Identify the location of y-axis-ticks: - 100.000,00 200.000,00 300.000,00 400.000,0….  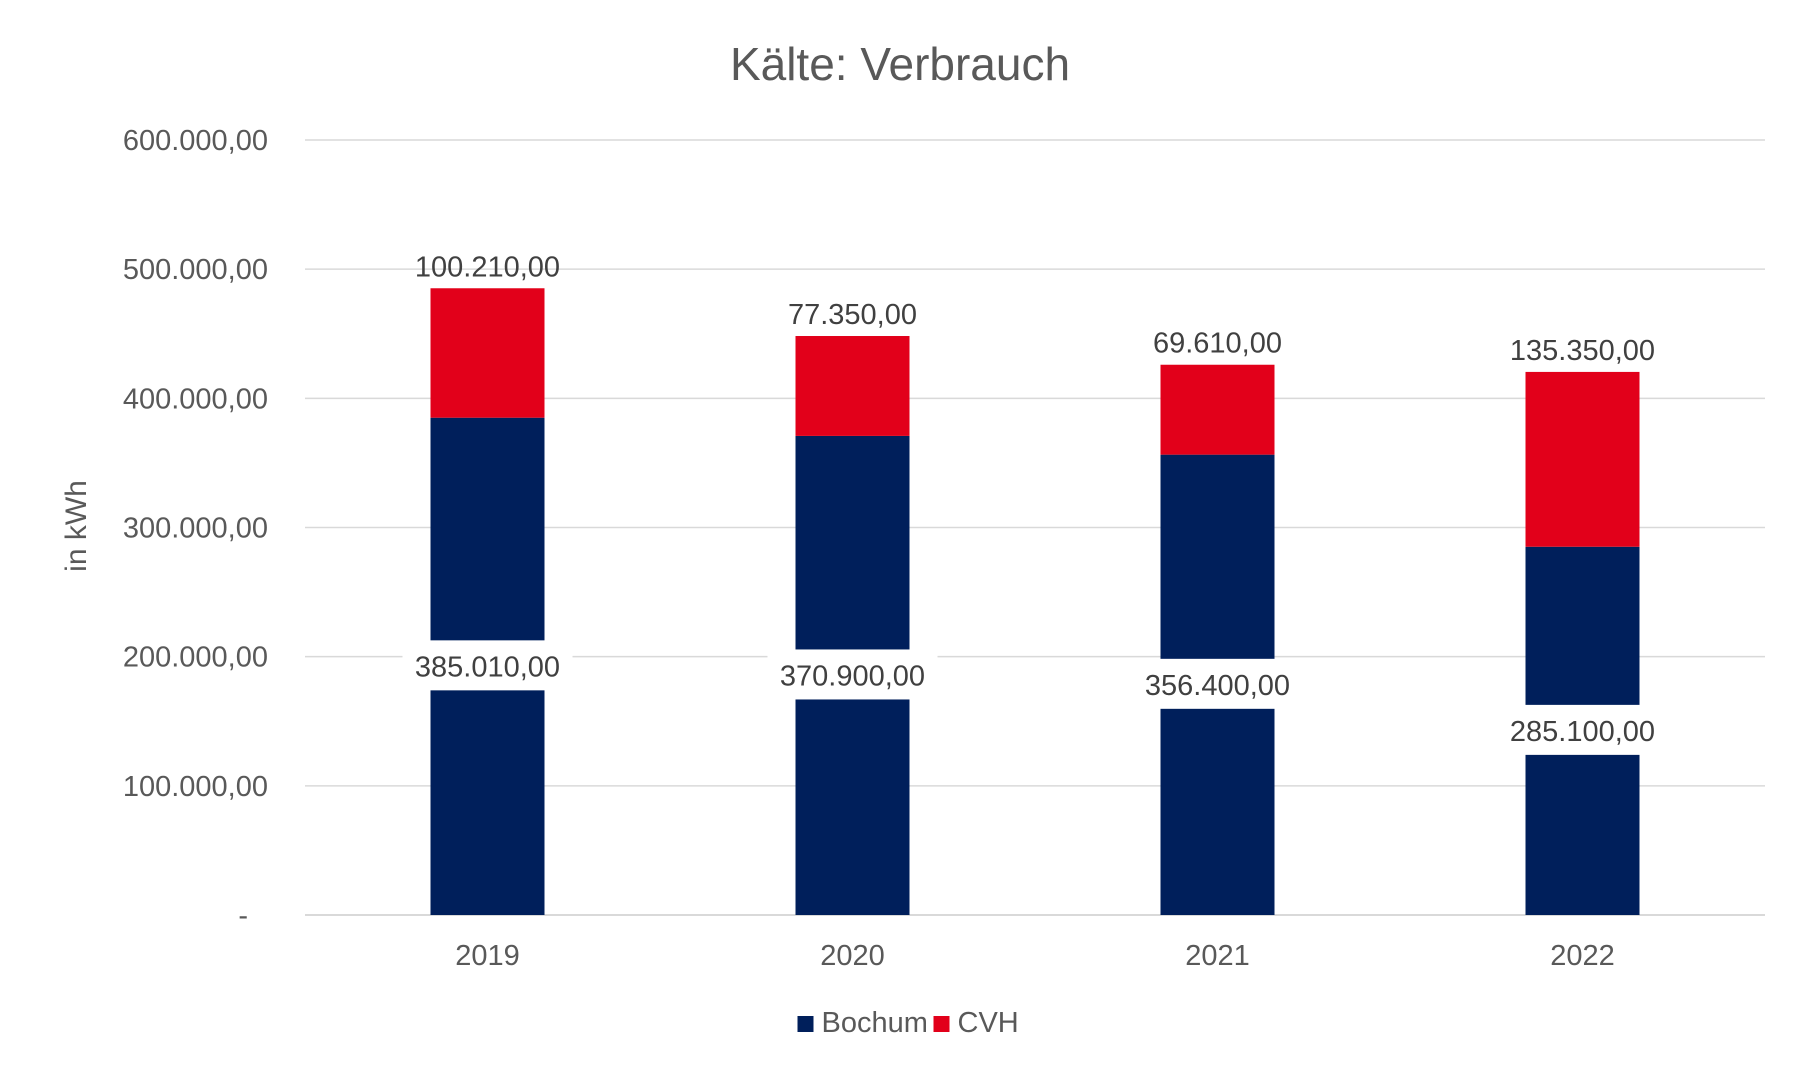
(195, 528).